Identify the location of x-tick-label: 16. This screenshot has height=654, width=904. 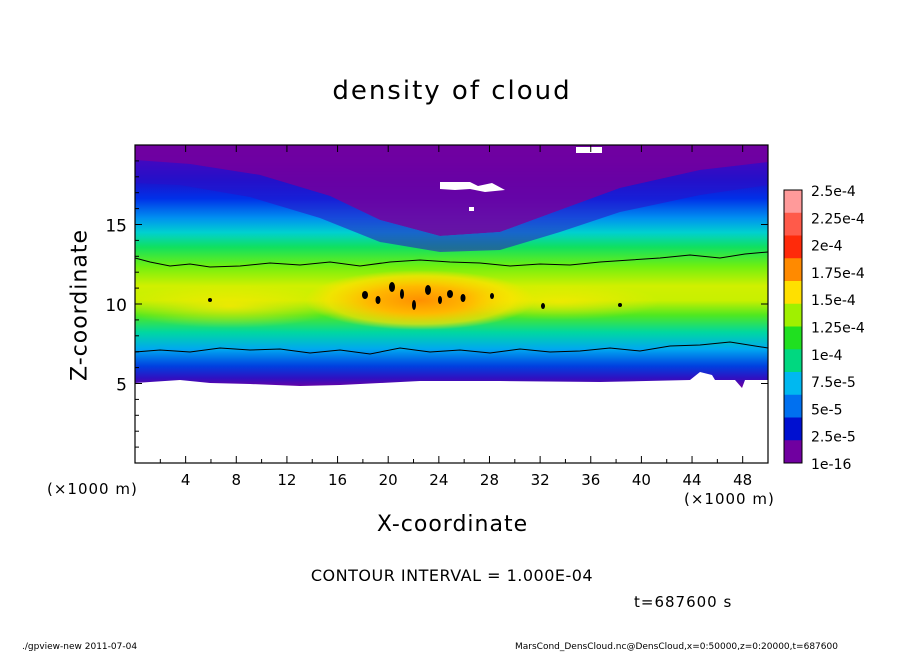
(337, 480).